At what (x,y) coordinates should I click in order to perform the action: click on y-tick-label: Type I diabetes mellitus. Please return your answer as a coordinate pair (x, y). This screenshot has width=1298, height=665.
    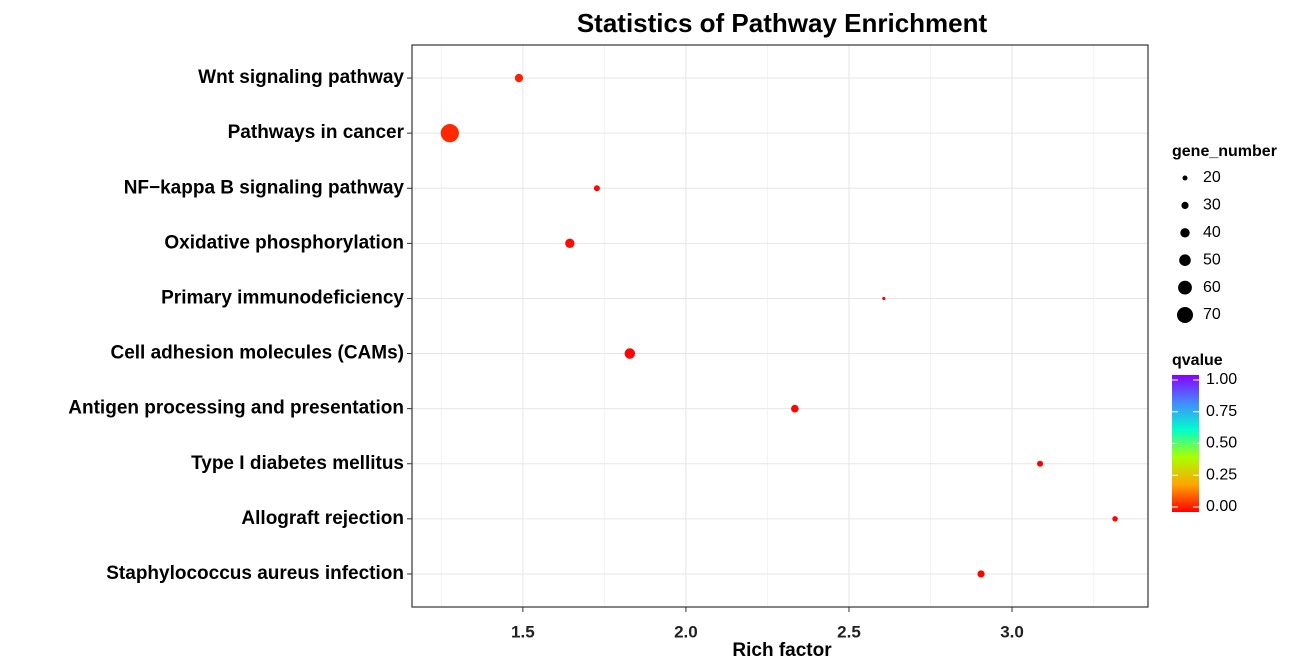
    Looking at the image, I should click on (297, 463).